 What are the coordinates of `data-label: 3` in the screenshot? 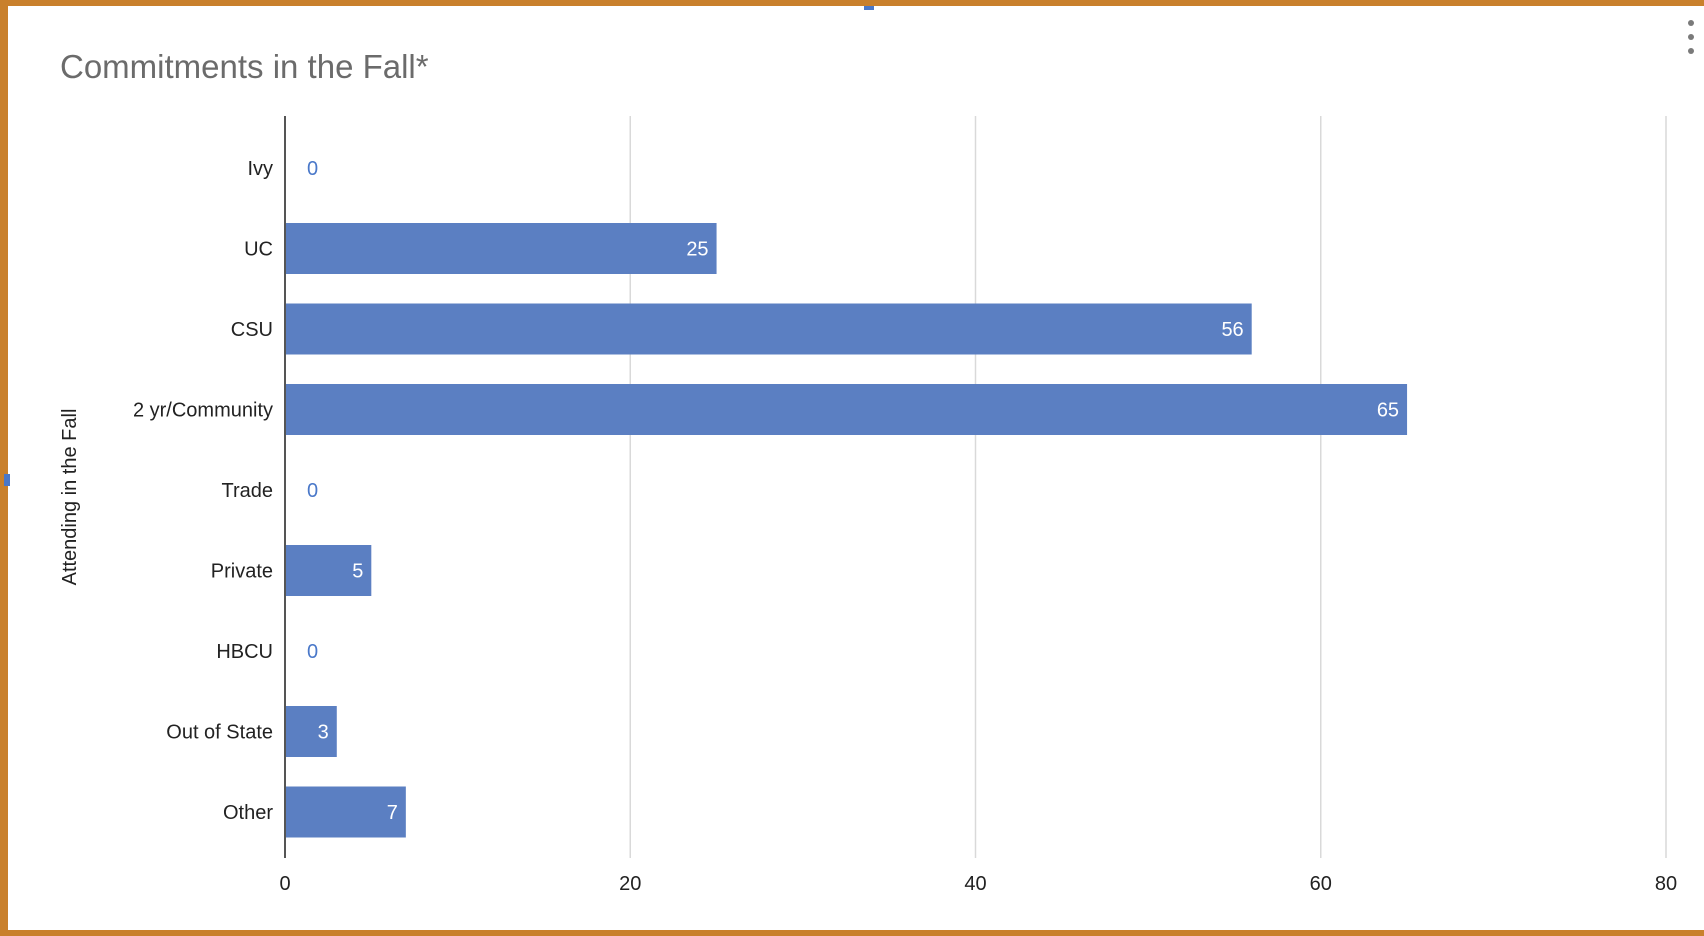 It's located at (323, 733).